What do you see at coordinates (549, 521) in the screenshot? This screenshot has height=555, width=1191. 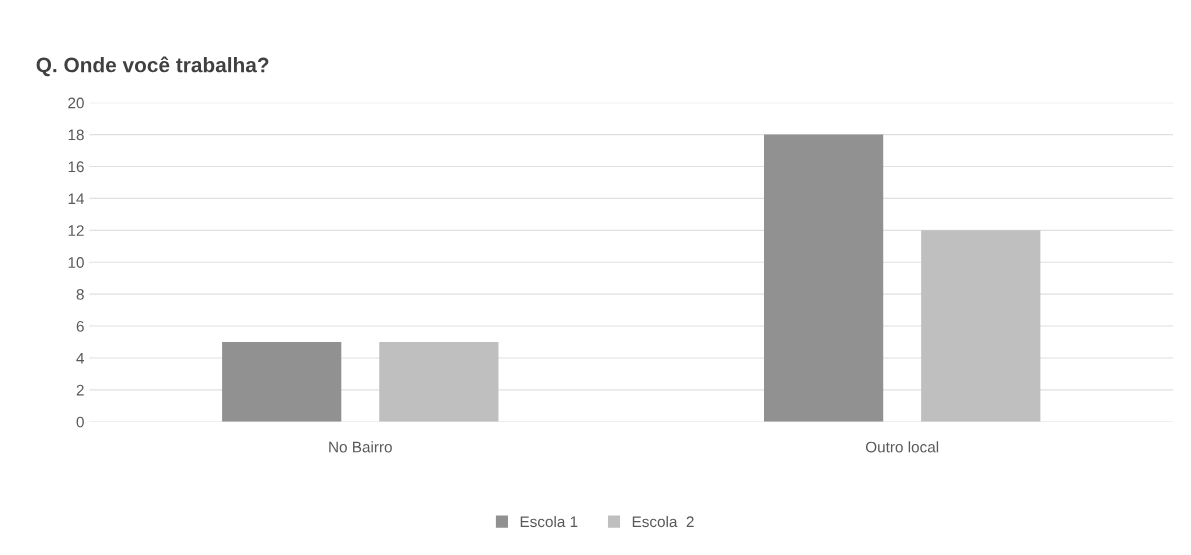 I see `legend-label: Escola 1` at bounding box center [549, 521].